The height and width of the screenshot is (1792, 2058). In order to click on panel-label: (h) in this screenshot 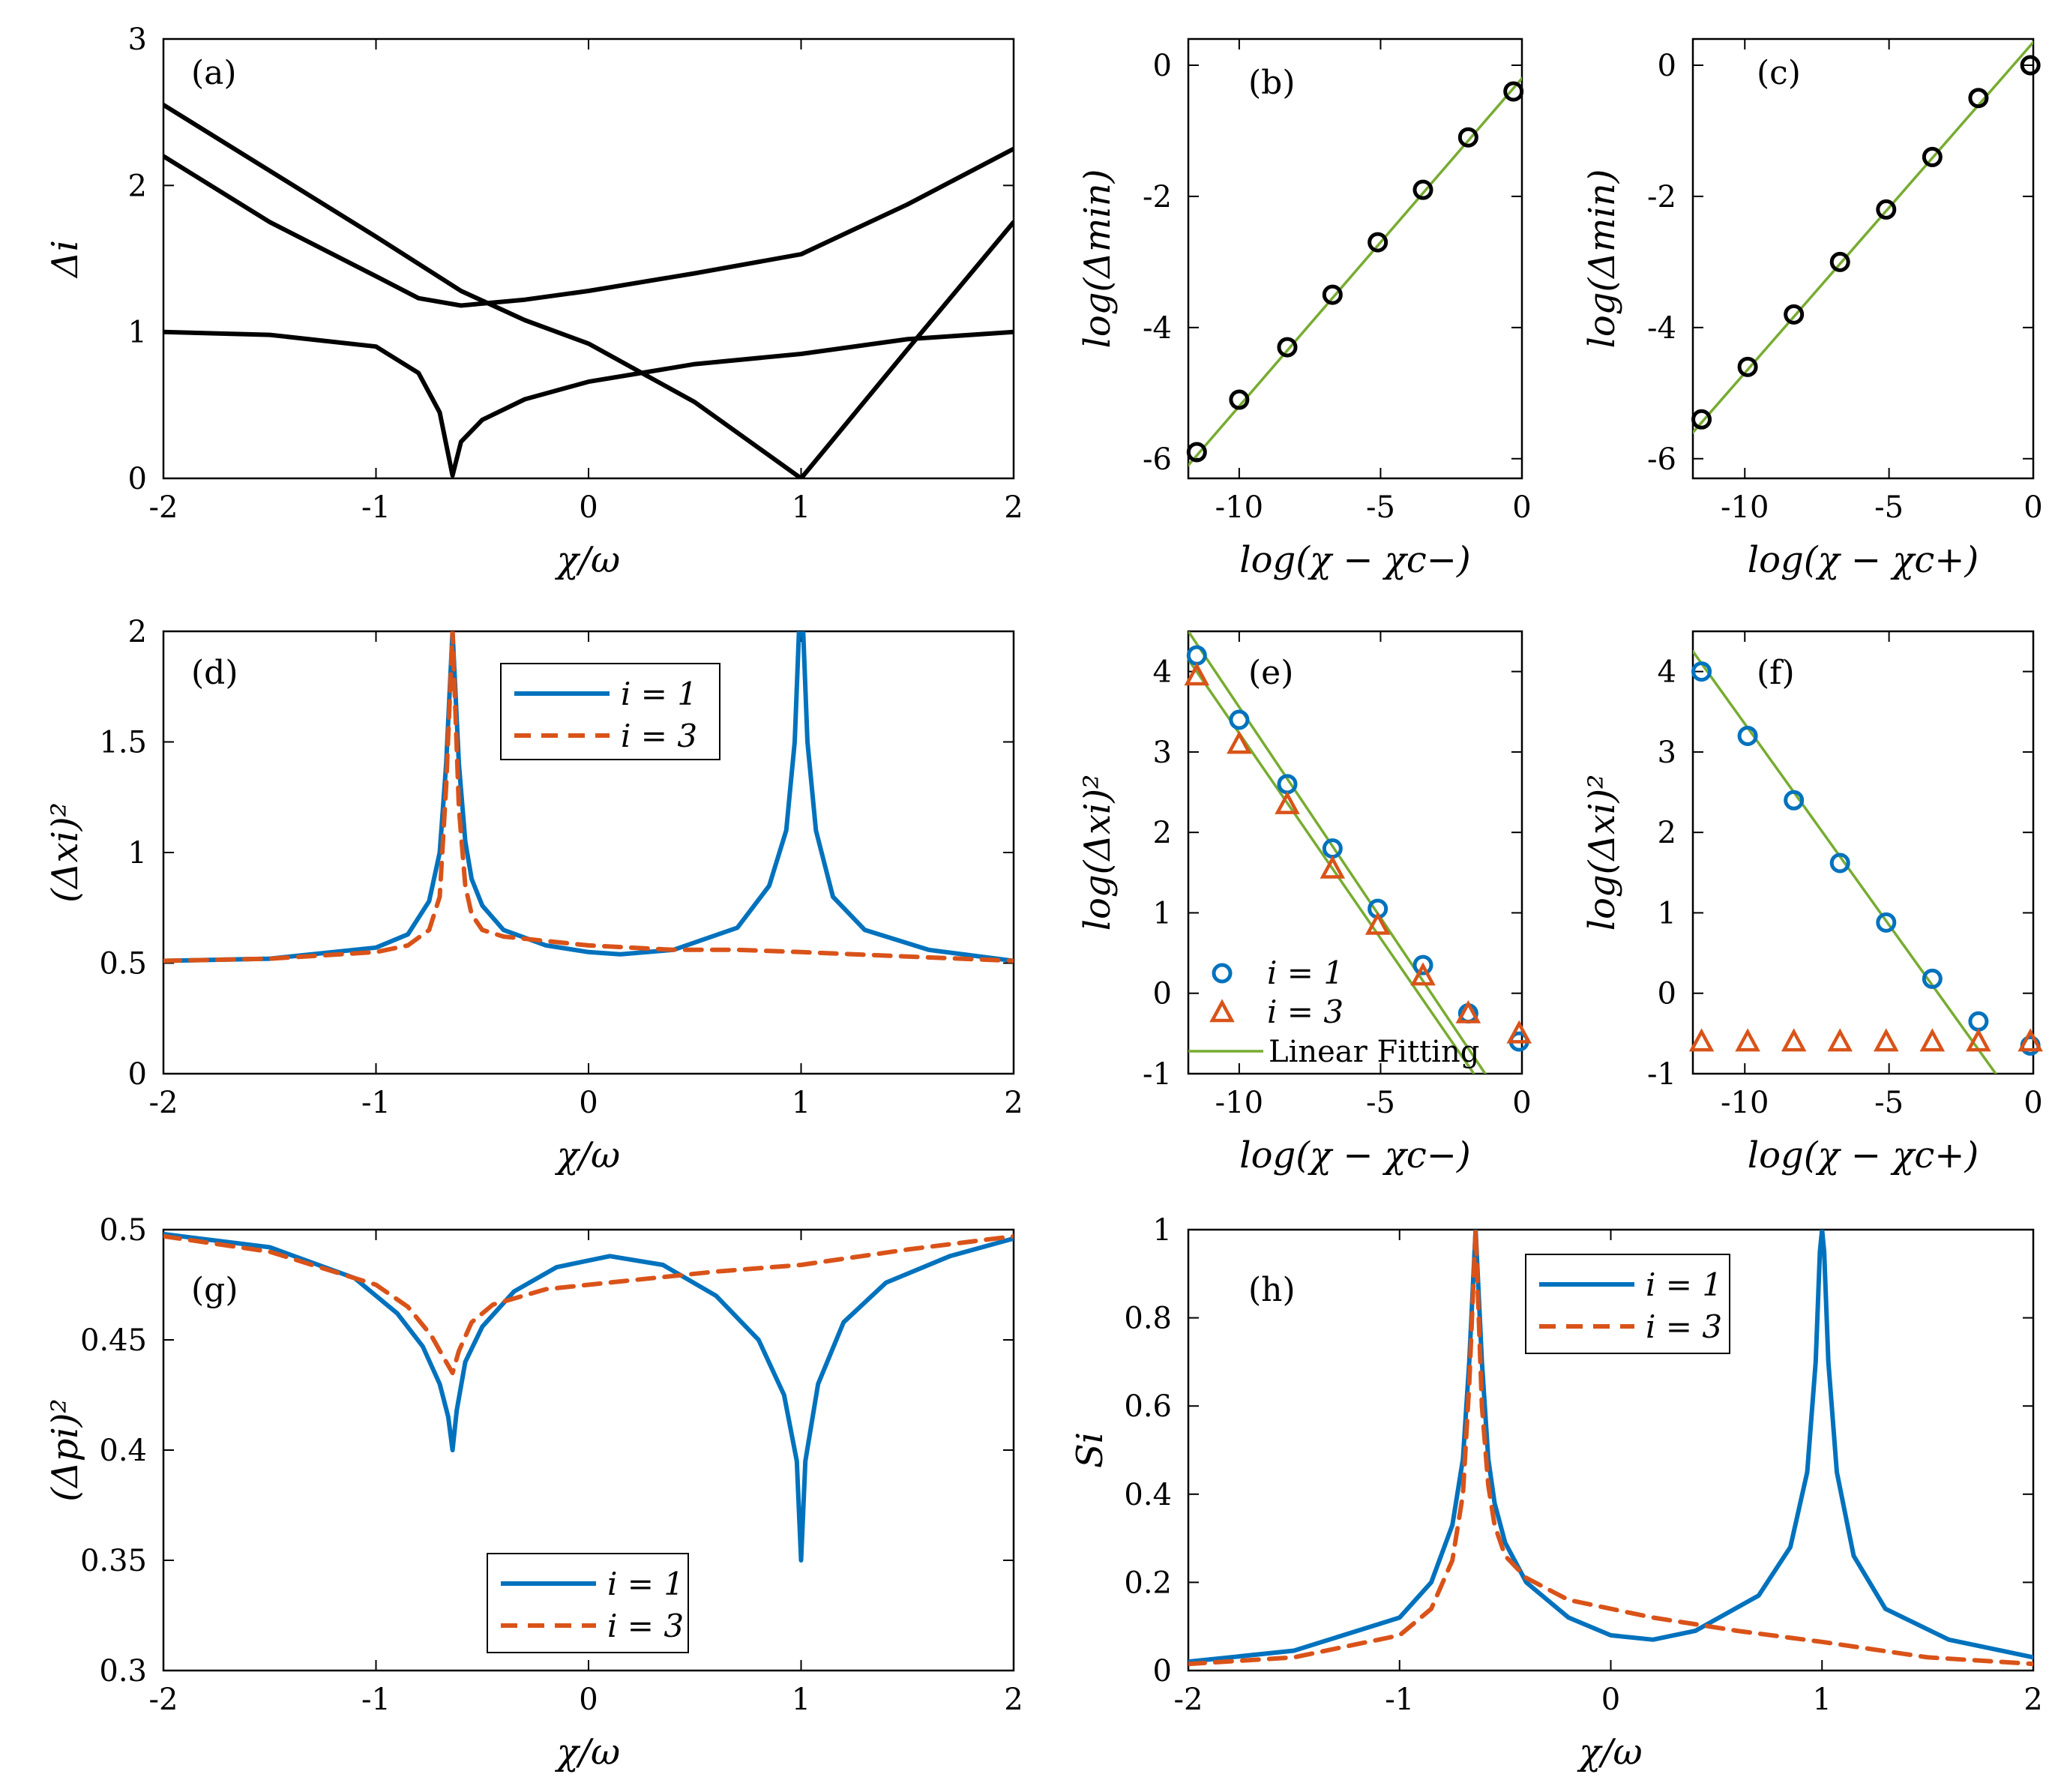, I will do `click(1272, 1290)`.